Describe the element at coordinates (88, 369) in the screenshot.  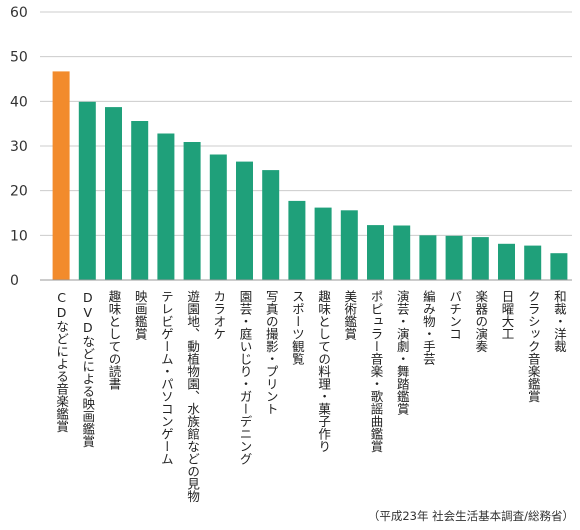
I see `category-label: DVDなどによる映画鑑賞` at that location.